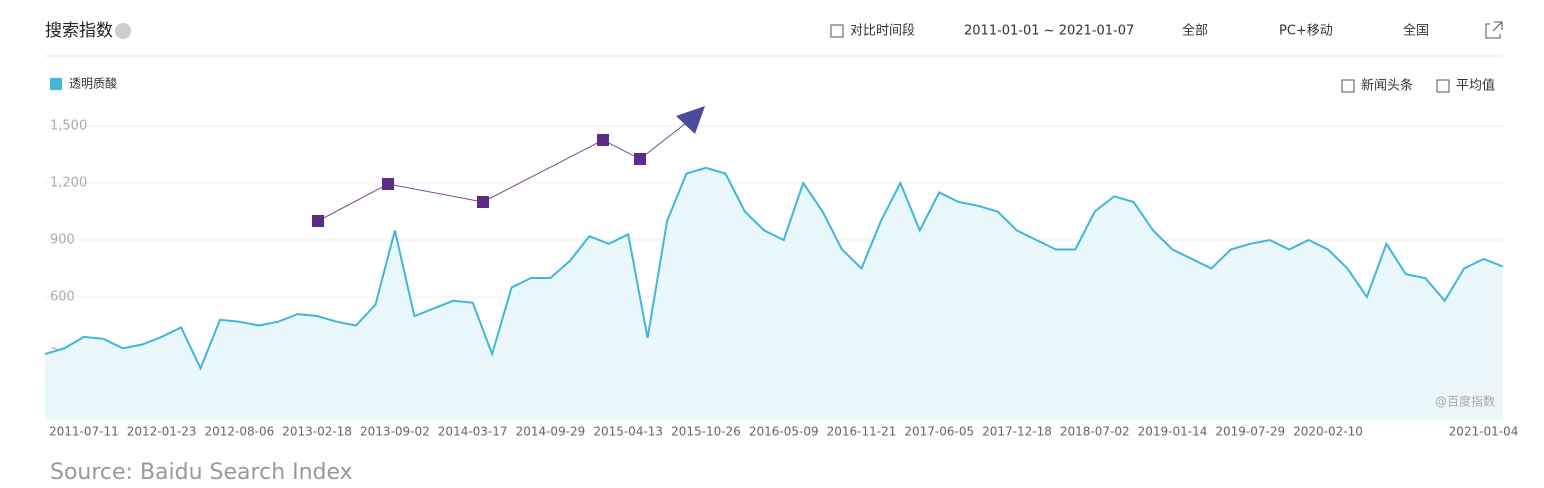 This screenshot has width=1544, height=488. I want to click on watermark: @百度指数, so click(1465, 401).